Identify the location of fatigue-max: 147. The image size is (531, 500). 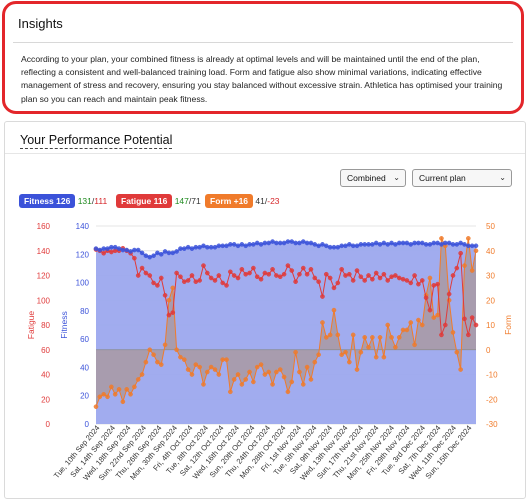
(181, 201).